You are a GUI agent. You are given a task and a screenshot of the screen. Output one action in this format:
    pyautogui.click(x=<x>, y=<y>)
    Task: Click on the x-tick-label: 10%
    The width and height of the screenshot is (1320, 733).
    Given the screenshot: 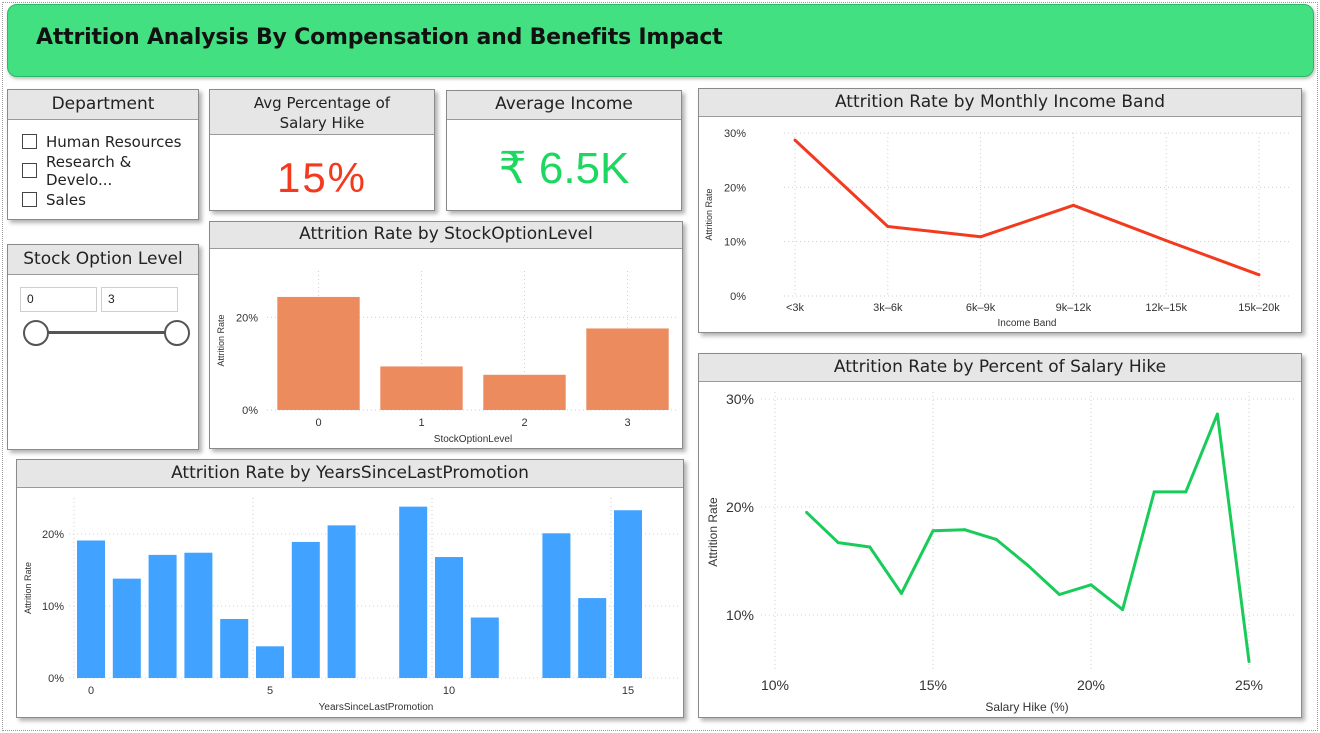 What is the action you would take?
    pyautogui.click(x=775, y=685)
    